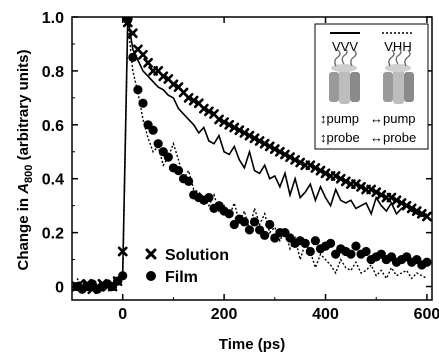 This screenshot has width=439, height=356. I want to click on y-tick-label: 0.2, so click(53, 234).